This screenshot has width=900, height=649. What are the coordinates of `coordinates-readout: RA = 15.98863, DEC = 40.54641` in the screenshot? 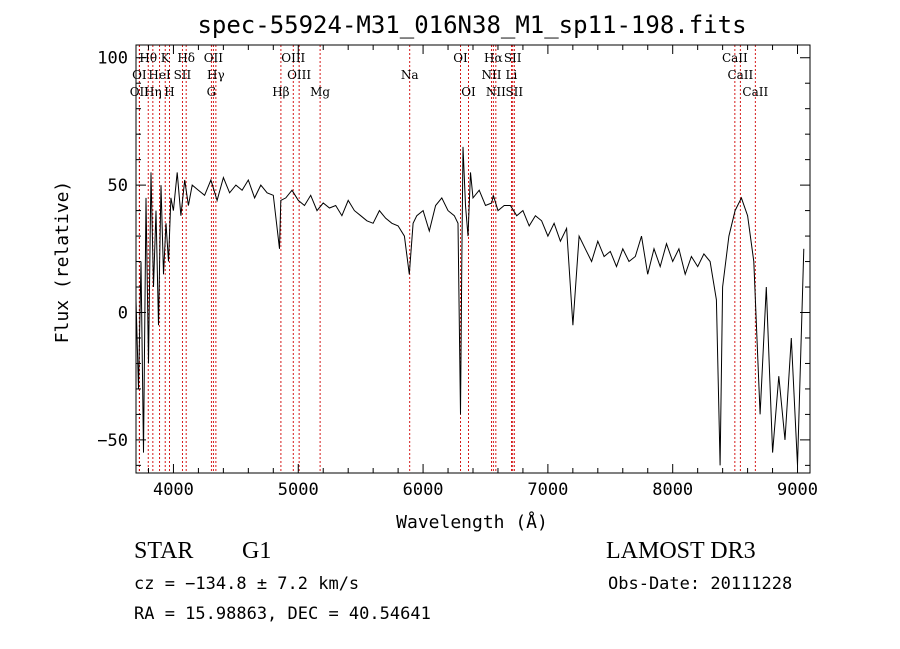 It's located at (282, 614).